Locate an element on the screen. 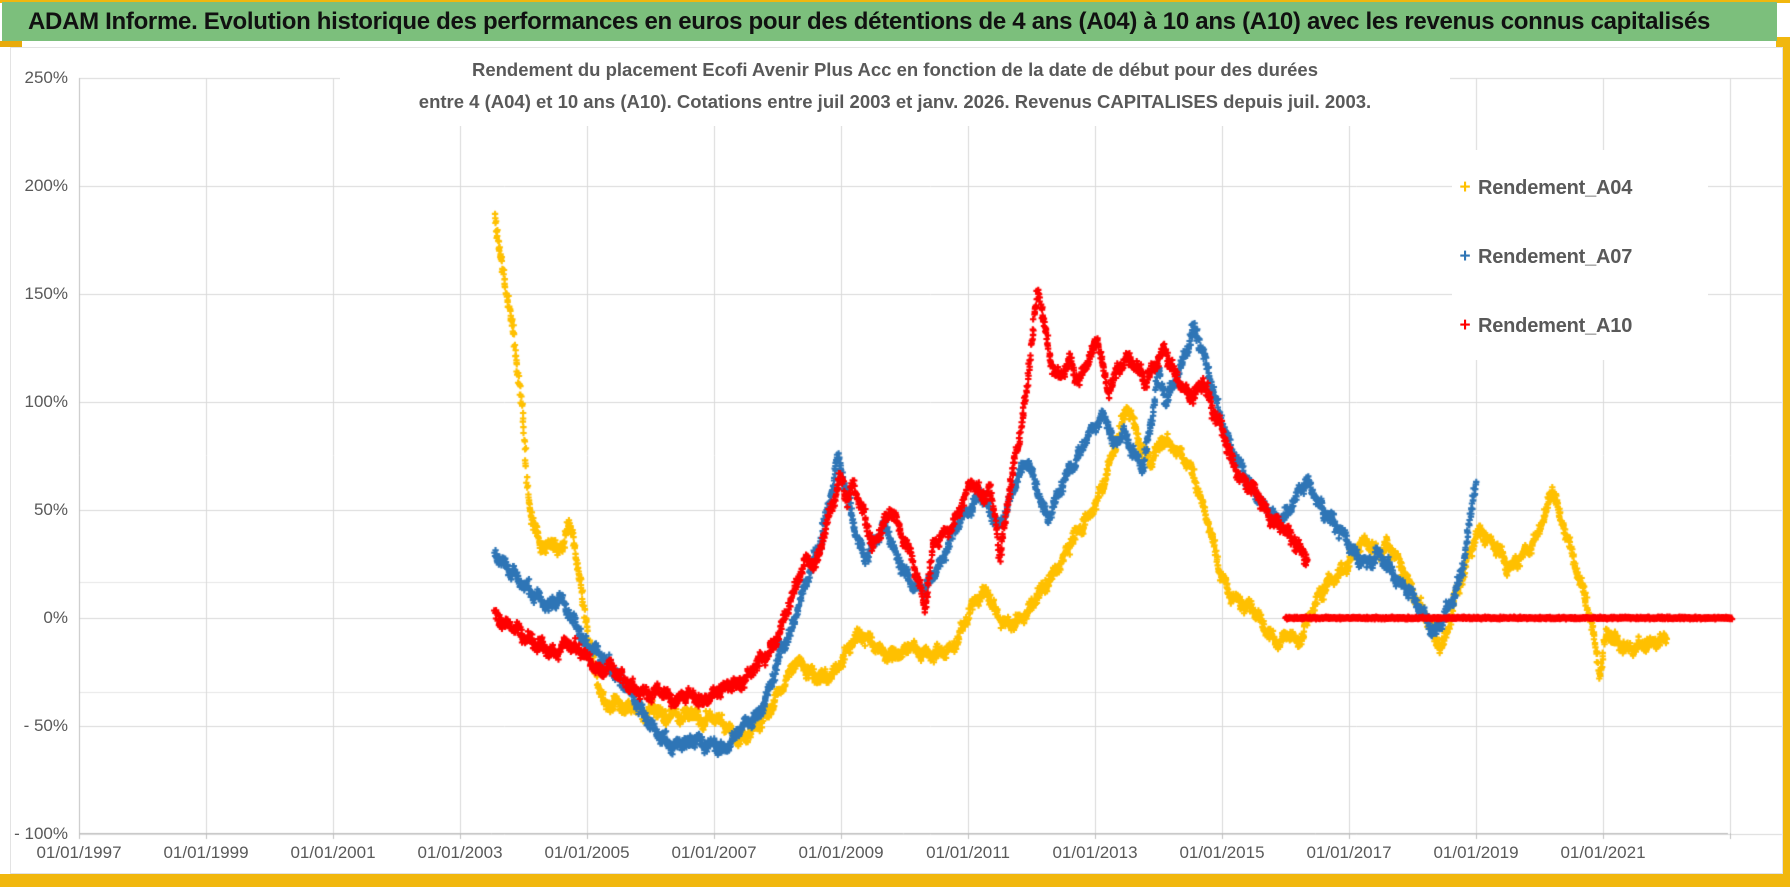  y-axis-label: 200% is located at coordinates (46, 185).